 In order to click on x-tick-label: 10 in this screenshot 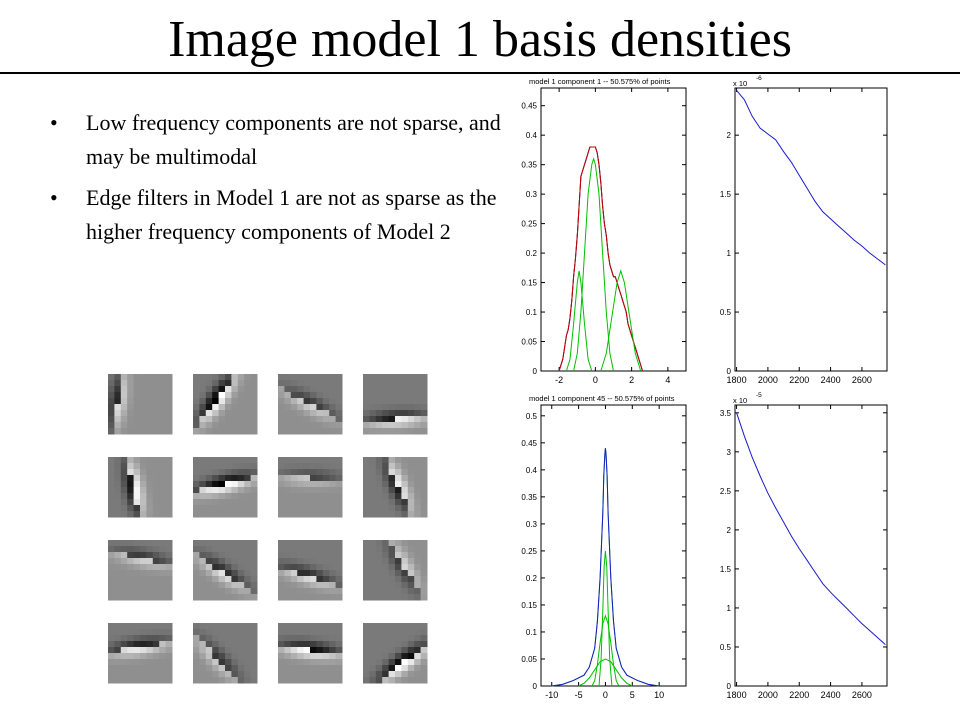, I will do `click(659, 695)`.